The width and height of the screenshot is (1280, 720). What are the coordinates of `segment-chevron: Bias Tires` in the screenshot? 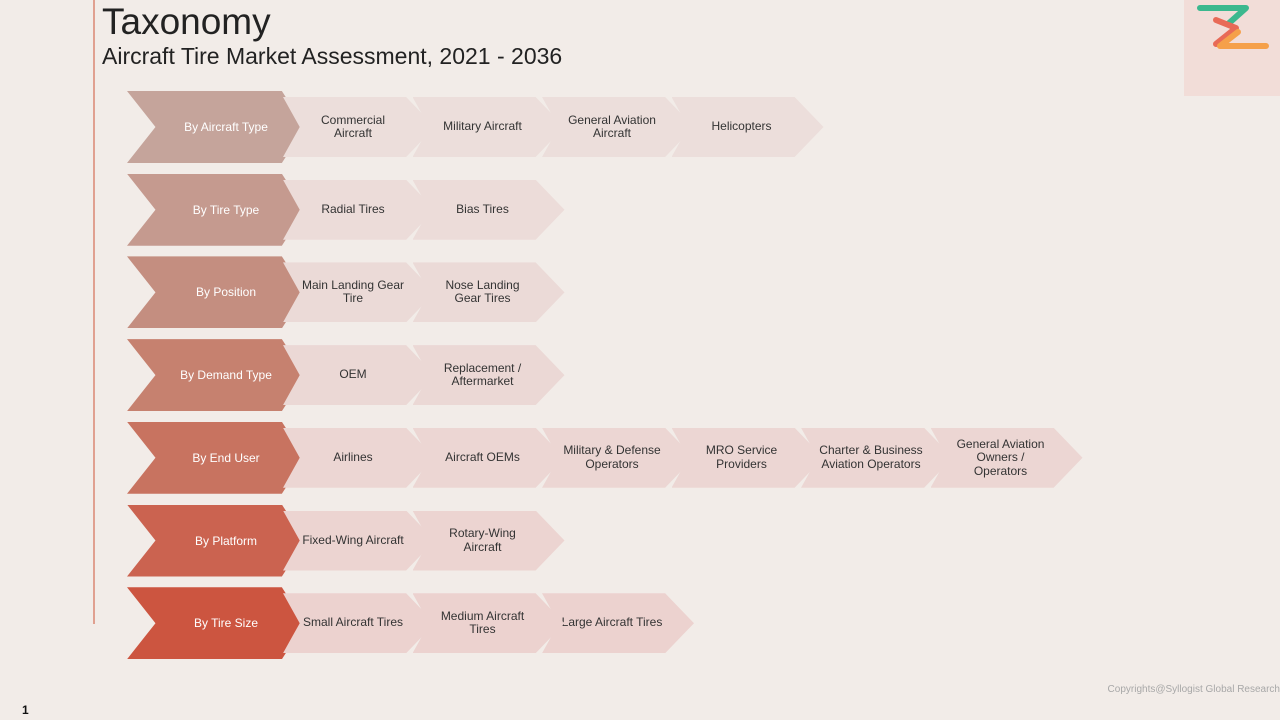 It's located at (488, 209).